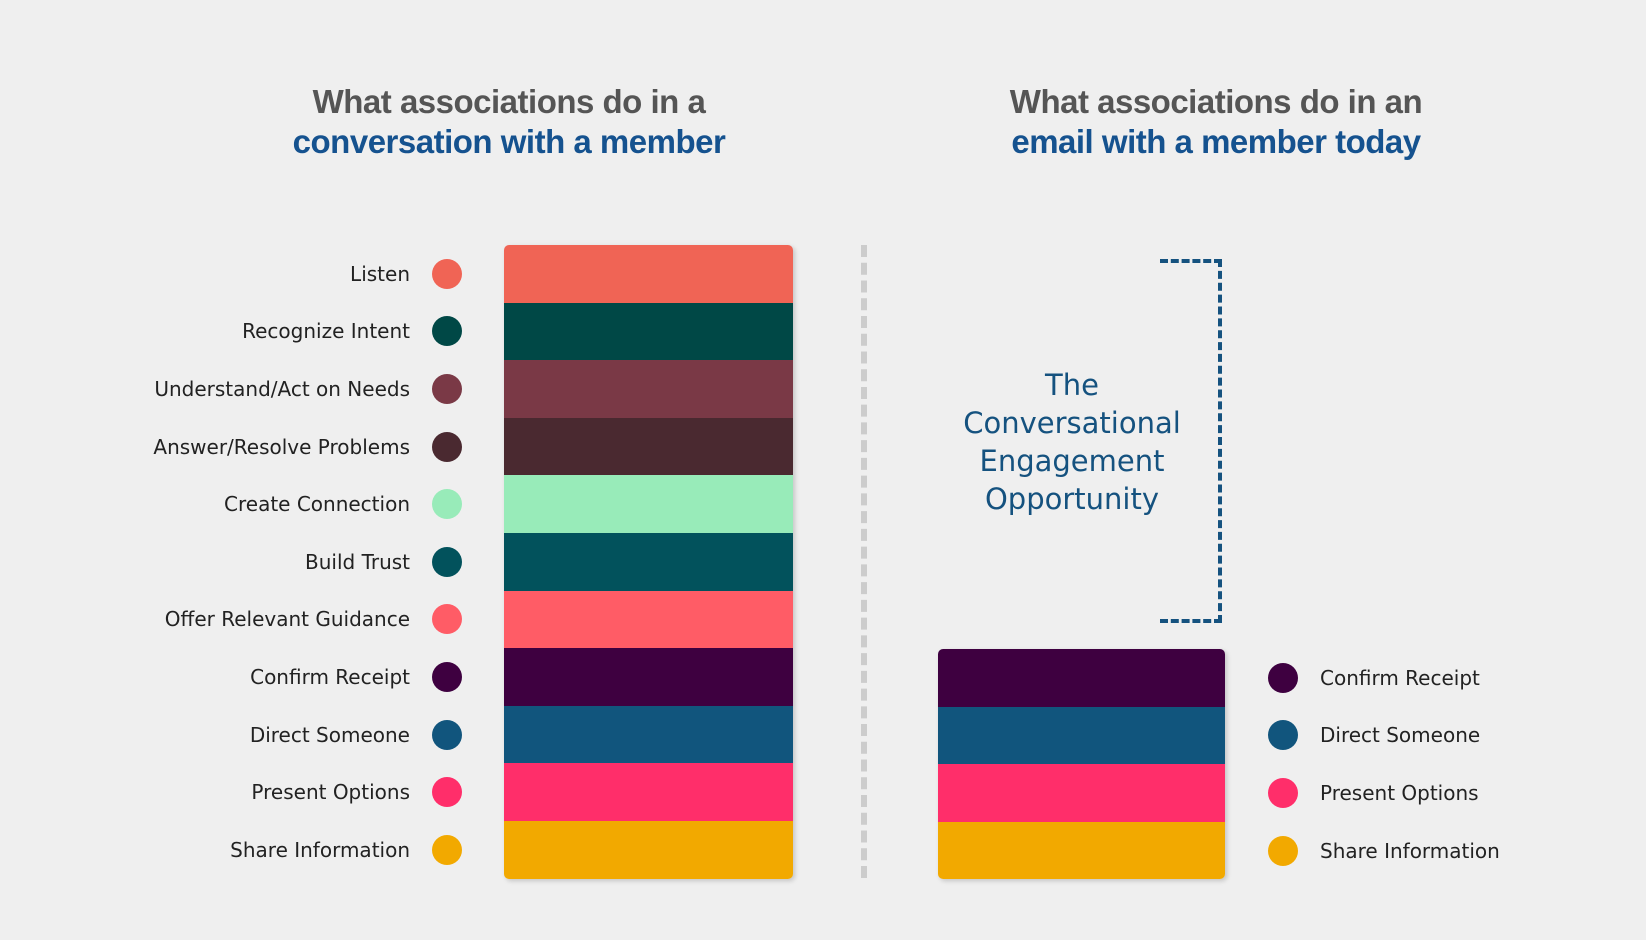  I want to click on left-title-line2: conversation with a member, so click(509, 141).